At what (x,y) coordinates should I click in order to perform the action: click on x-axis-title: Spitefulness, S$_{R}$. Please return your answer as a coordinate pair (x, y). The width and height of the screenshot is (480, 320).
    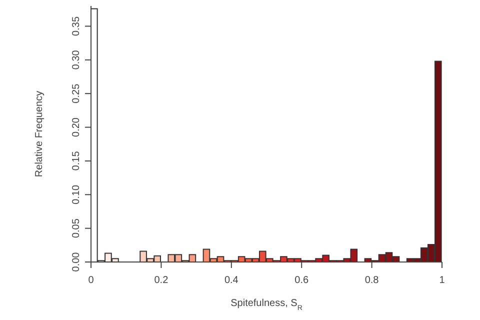
    Looking at the image, I should click on (266, 305).